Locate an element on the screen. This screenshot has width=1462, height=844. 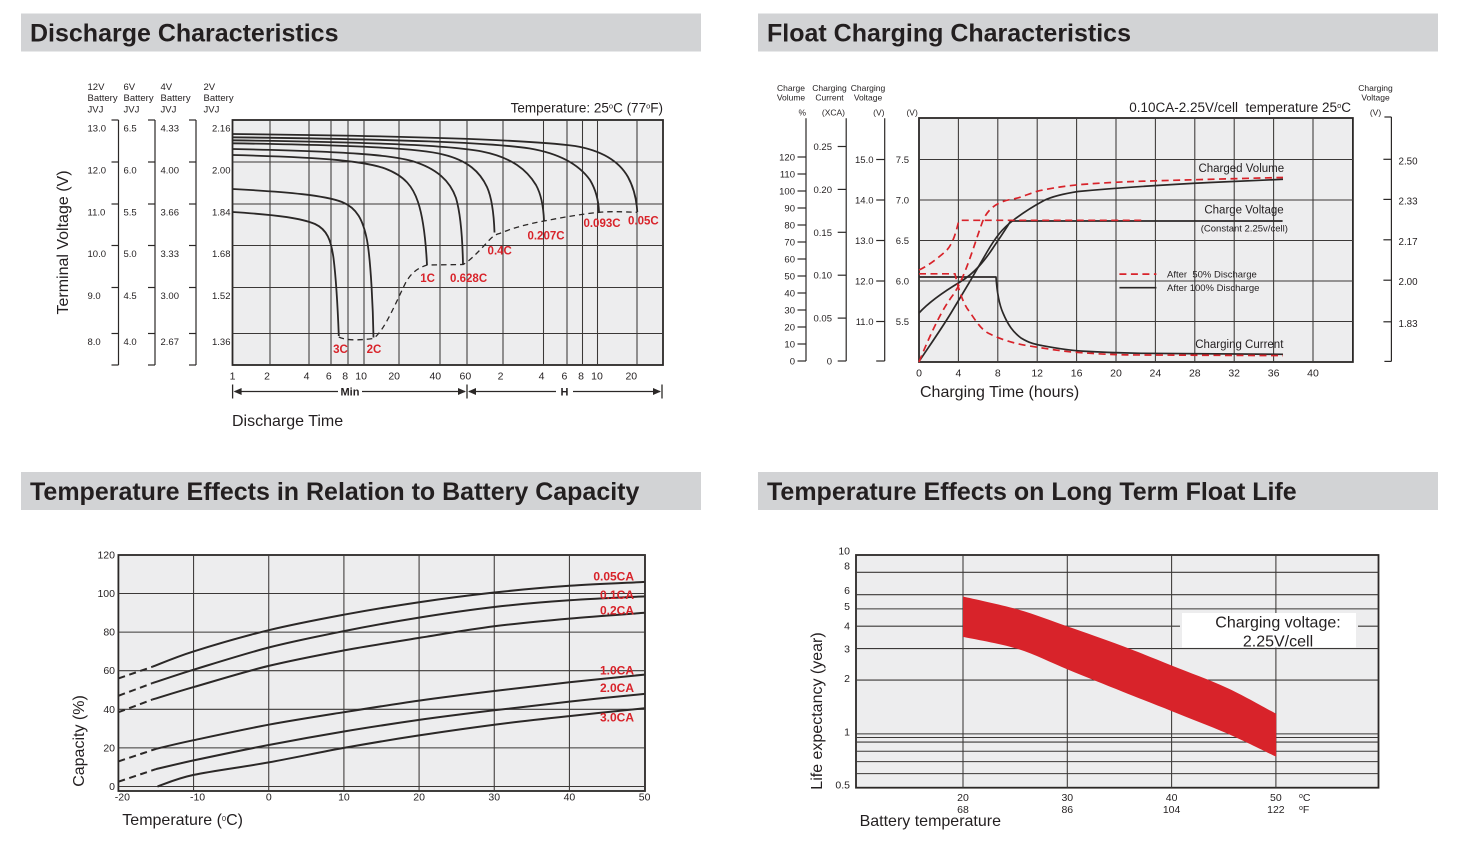
svg-text: 2.0CA is located at coordinates (617, 688).